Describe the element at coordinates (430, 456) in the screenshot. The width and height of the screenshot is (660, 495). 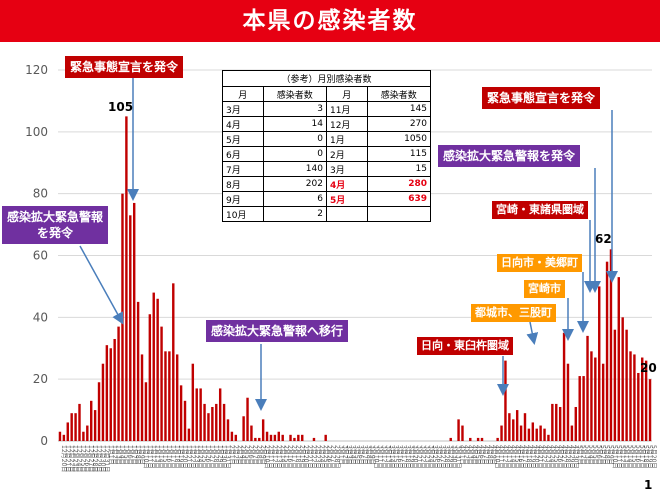
I see `x-tick-label: 3月24日` at that location.